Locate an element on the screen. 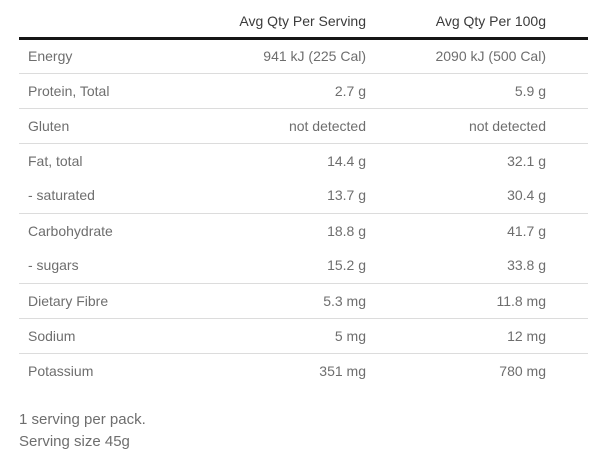 This screenshot has width=615, height=473. per-100g-value: 2090 kJ (500 Cal) is located at coordinates (477, 56).